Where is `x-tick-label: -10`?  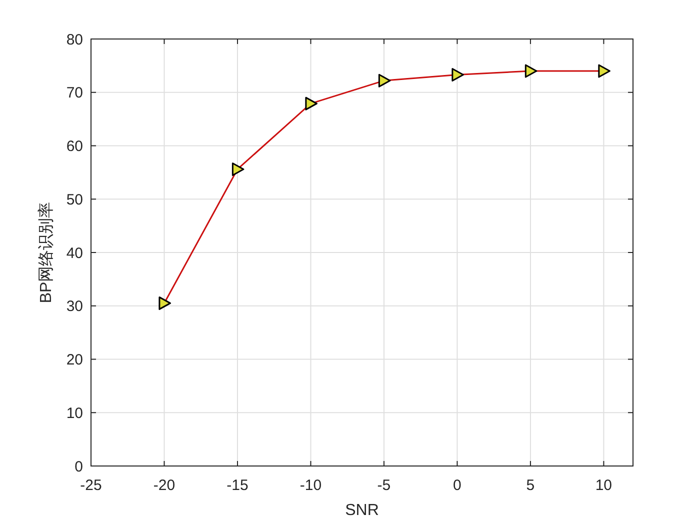 x-tick-label: -10 is located at coordinates (311, 485).